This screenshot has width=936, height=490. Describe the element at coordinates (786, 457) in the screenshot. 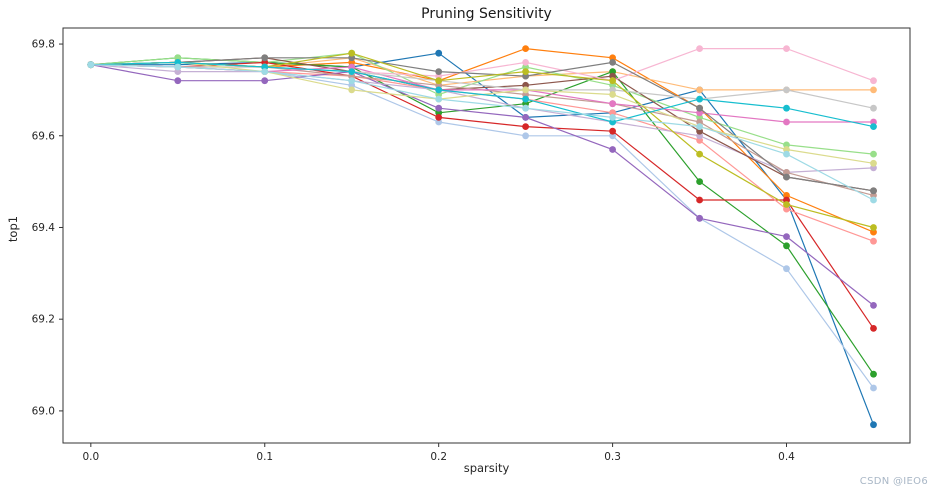

I see `svg-text: 0.4` at that location.